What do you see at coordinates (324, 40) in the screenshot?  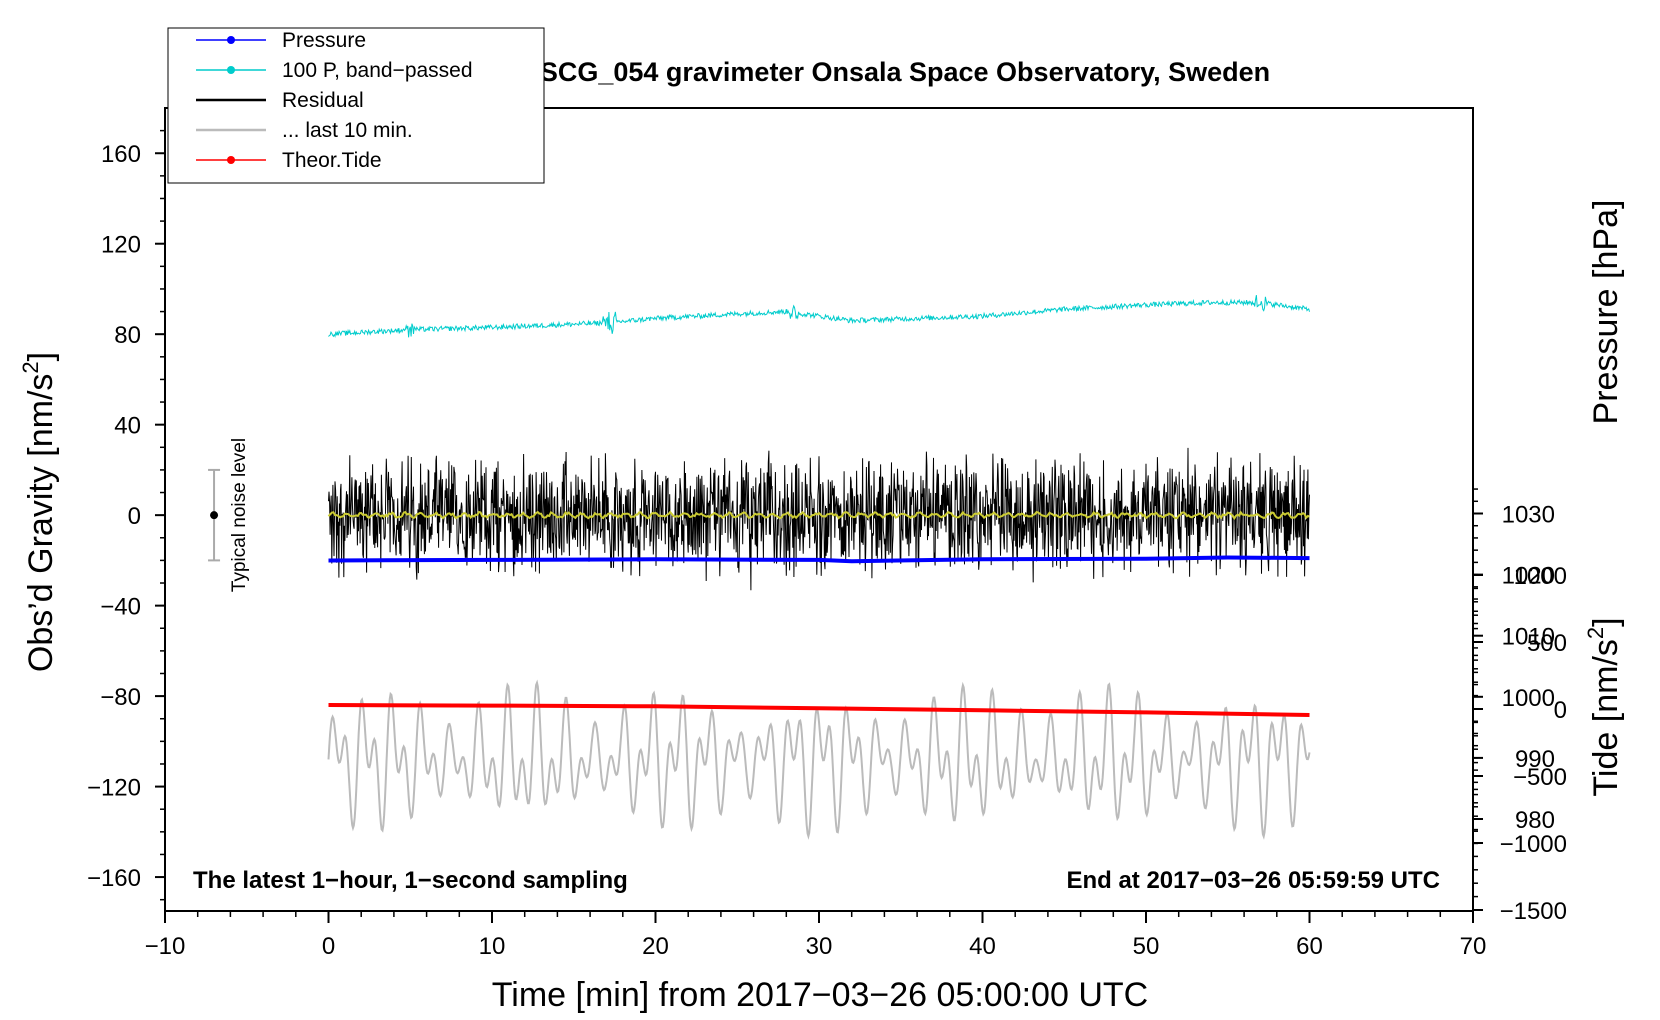 I see `legend-label: Pressure` at bounding box center [324, 40].